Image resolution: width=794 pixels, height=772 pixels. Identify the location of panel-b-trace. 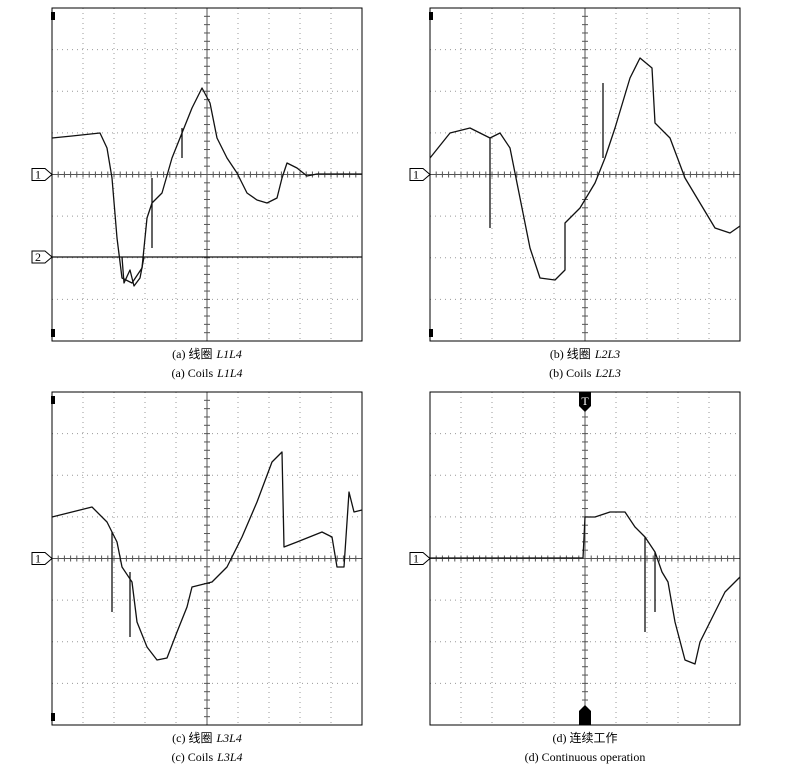
(585, 169).